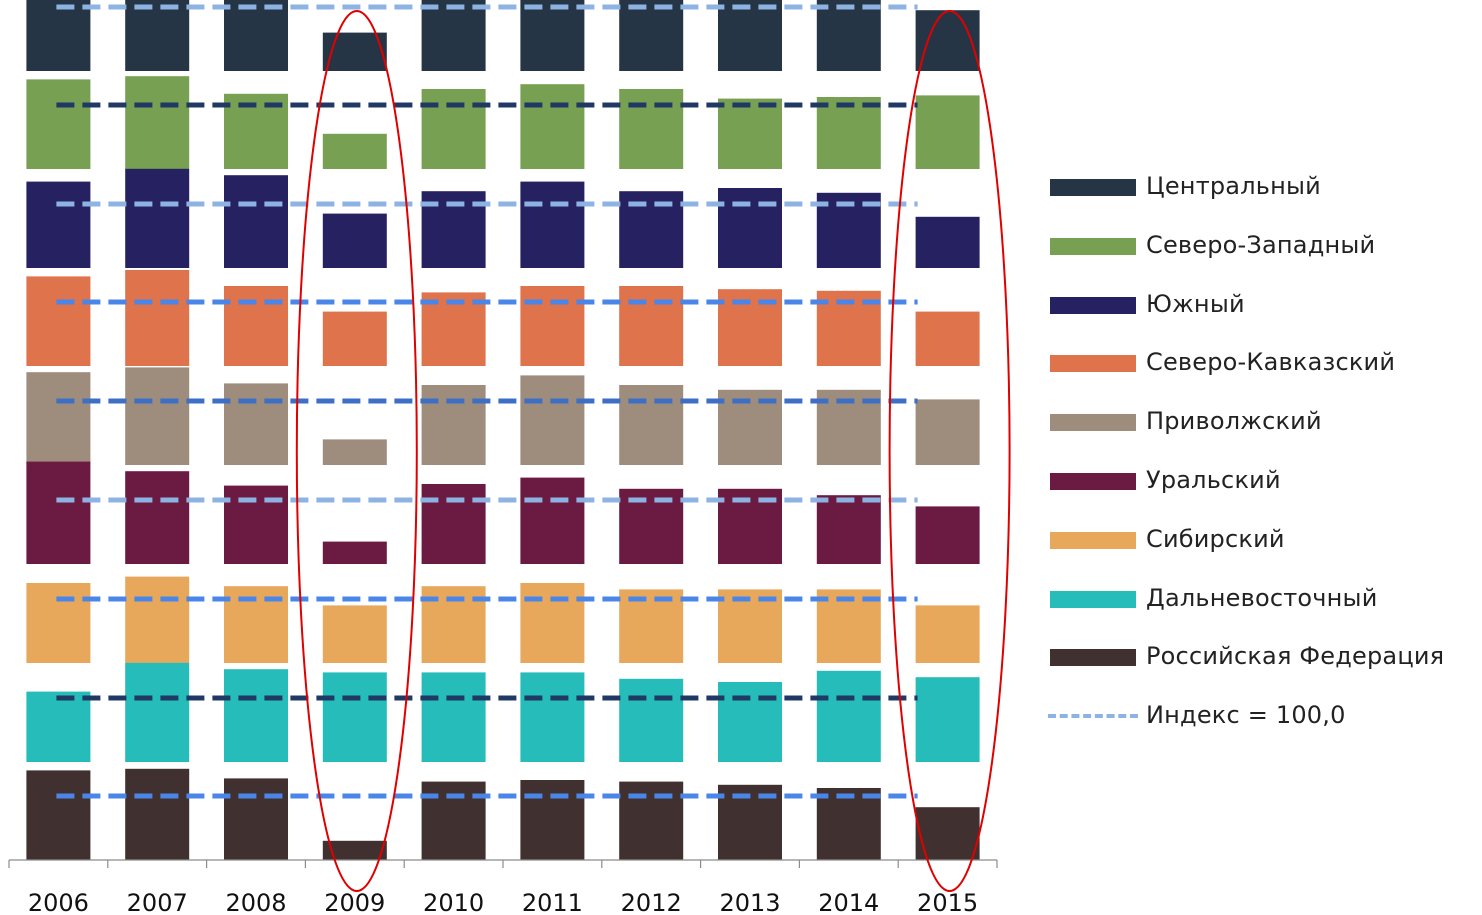 The image size is (1482, 915). I want to click on x-tick-label-2009: 2009, so click(354, 902).